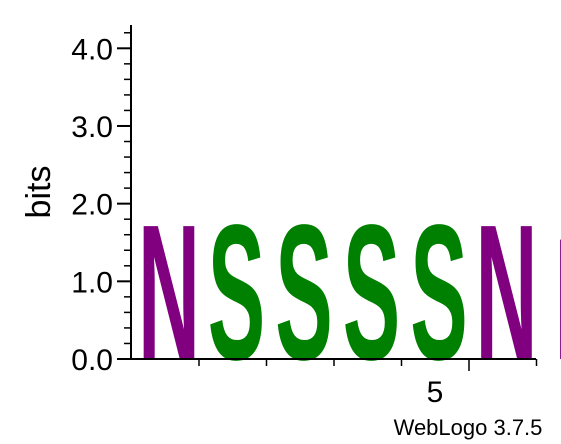 Image resolution: width=561 pixels, height=444 pixels. What do you see at coordinates (92, 282) in the screenshot?
I see `y-tick-label: 1.0` at bounding box center [92, 282].